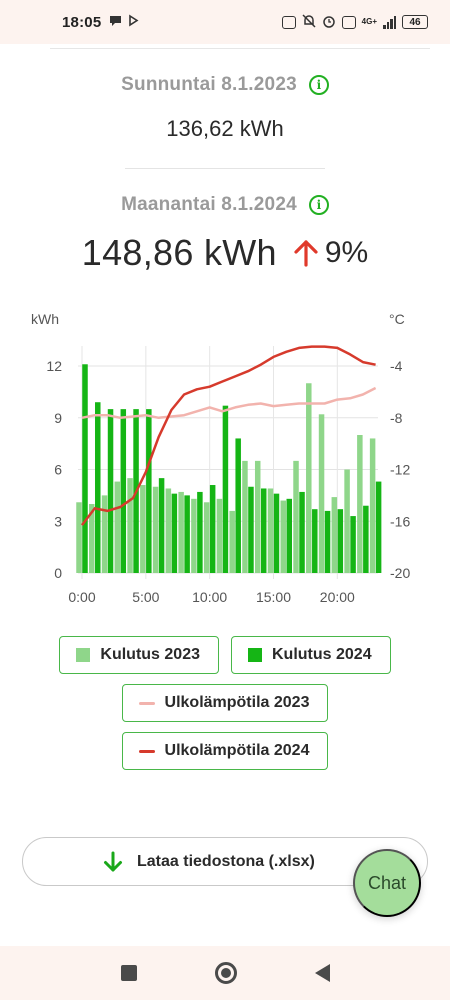 The width and height of the screenshot is (450, 1000). Describe the element at coordinates (273, 597) in the screenshot. I see `x-tick-label: 15:00` at that location.